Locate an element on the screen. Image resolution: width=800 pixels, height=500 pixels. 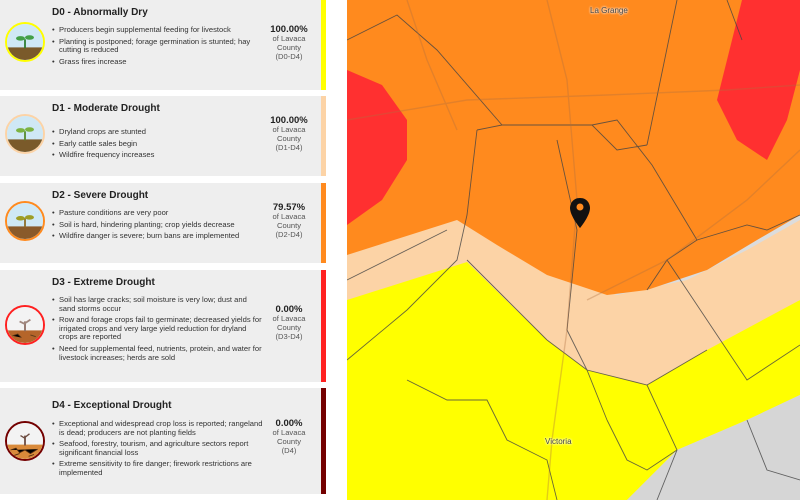
impact-item: Dryland crops are stunted is located at coordinates (158, 132).